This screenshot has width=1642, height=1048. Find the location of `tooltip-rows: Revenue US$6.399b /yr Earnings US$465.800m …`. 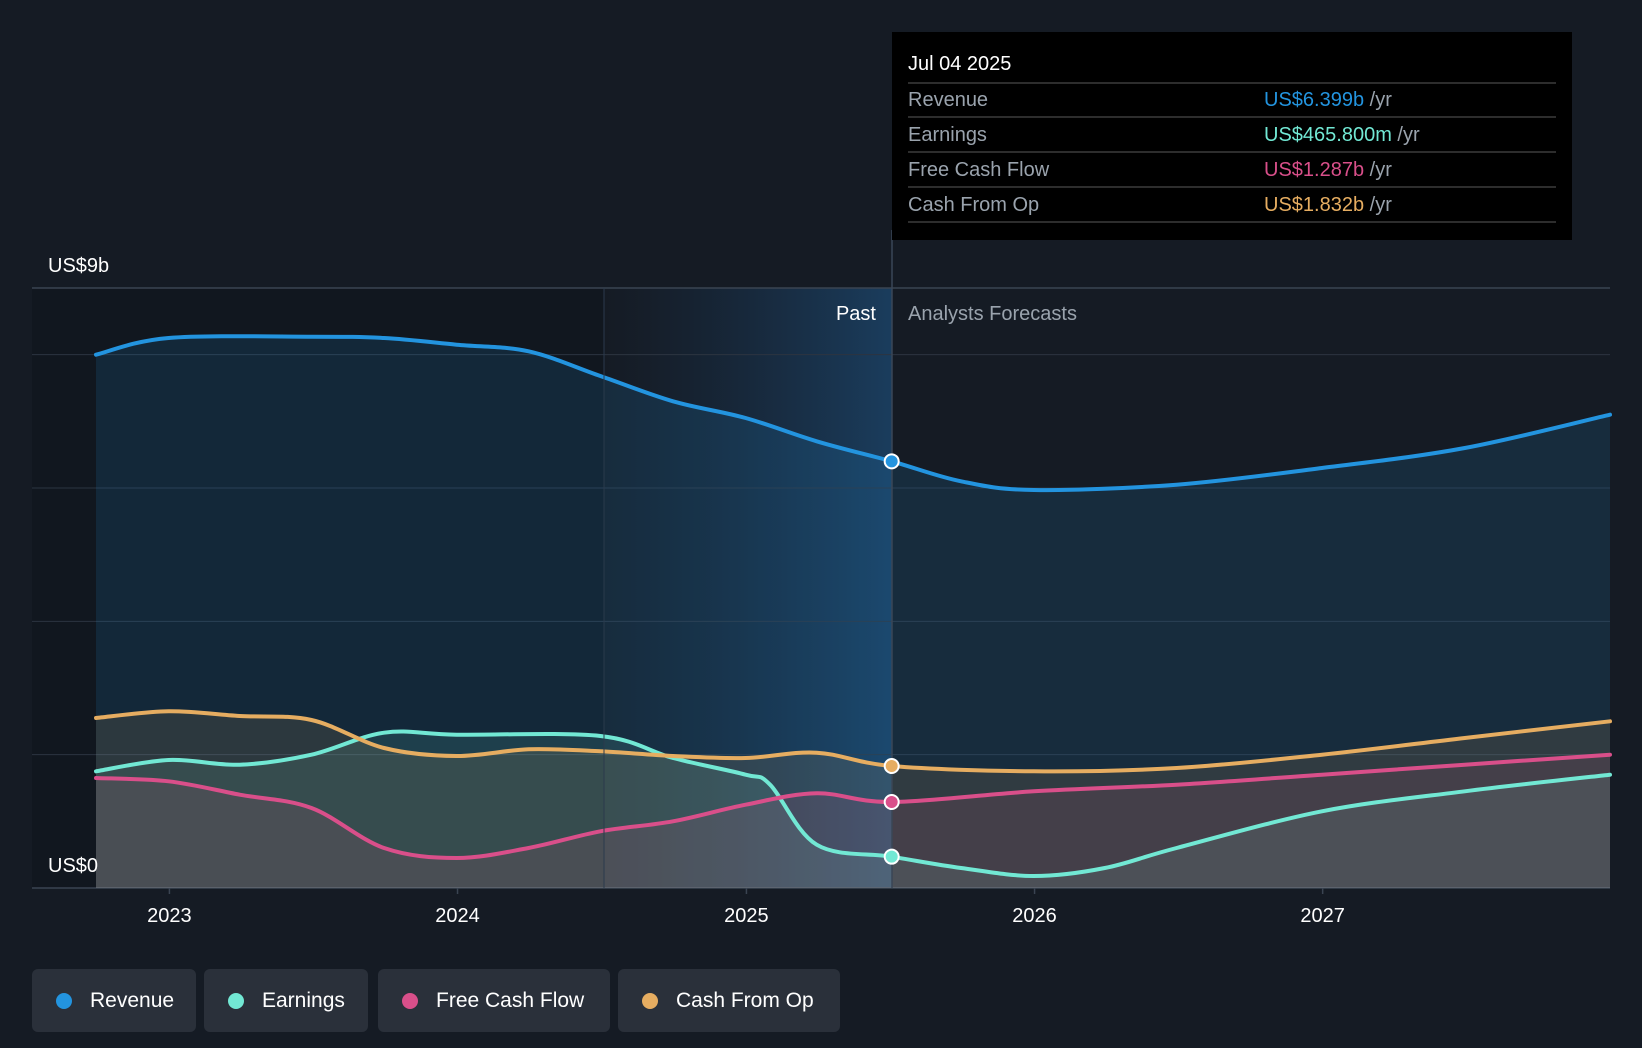

tooltip-rows: Revenue US$6.399b /yr Earnings US$465.800m … is located at coordinates (1232, 152).